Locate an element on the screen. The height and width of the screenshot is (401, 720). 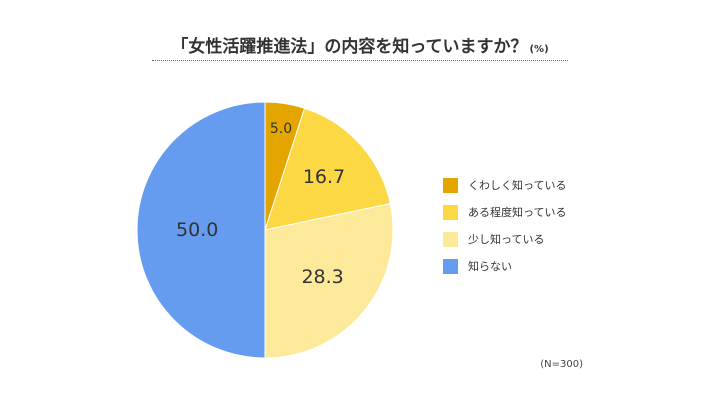
legend-label-sukoshi: 少し知っている is located at coordinates (506, 239).